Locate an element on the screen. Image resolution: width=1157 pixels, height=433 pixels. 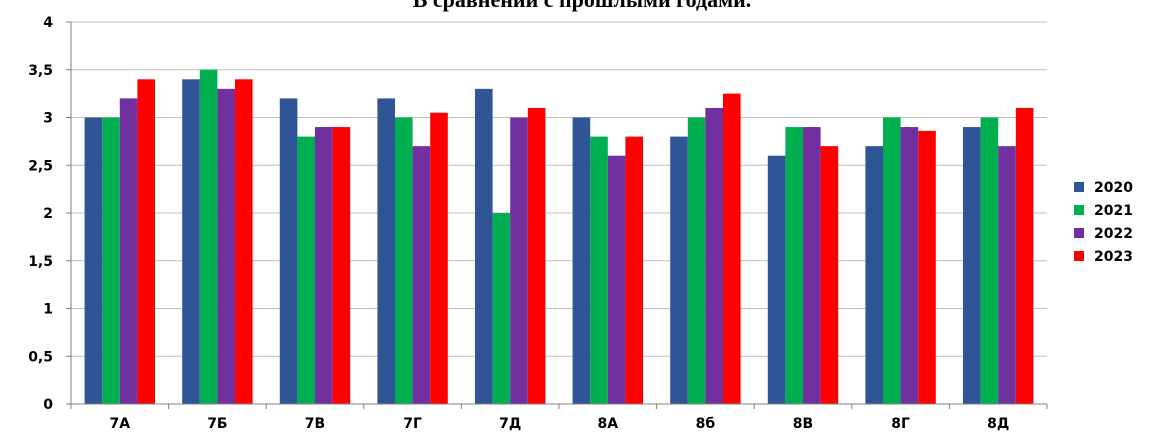
legend-label: 2020 is located at coordinates (1113, 188).